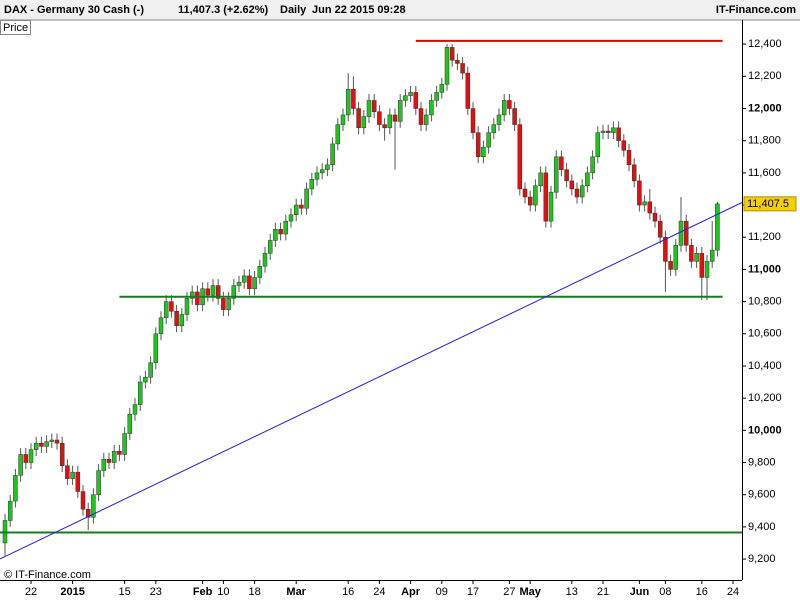  Describe the element at coordinates (762, 495) in the screenshot. I see `y-tick-label: 9,600` at that location.